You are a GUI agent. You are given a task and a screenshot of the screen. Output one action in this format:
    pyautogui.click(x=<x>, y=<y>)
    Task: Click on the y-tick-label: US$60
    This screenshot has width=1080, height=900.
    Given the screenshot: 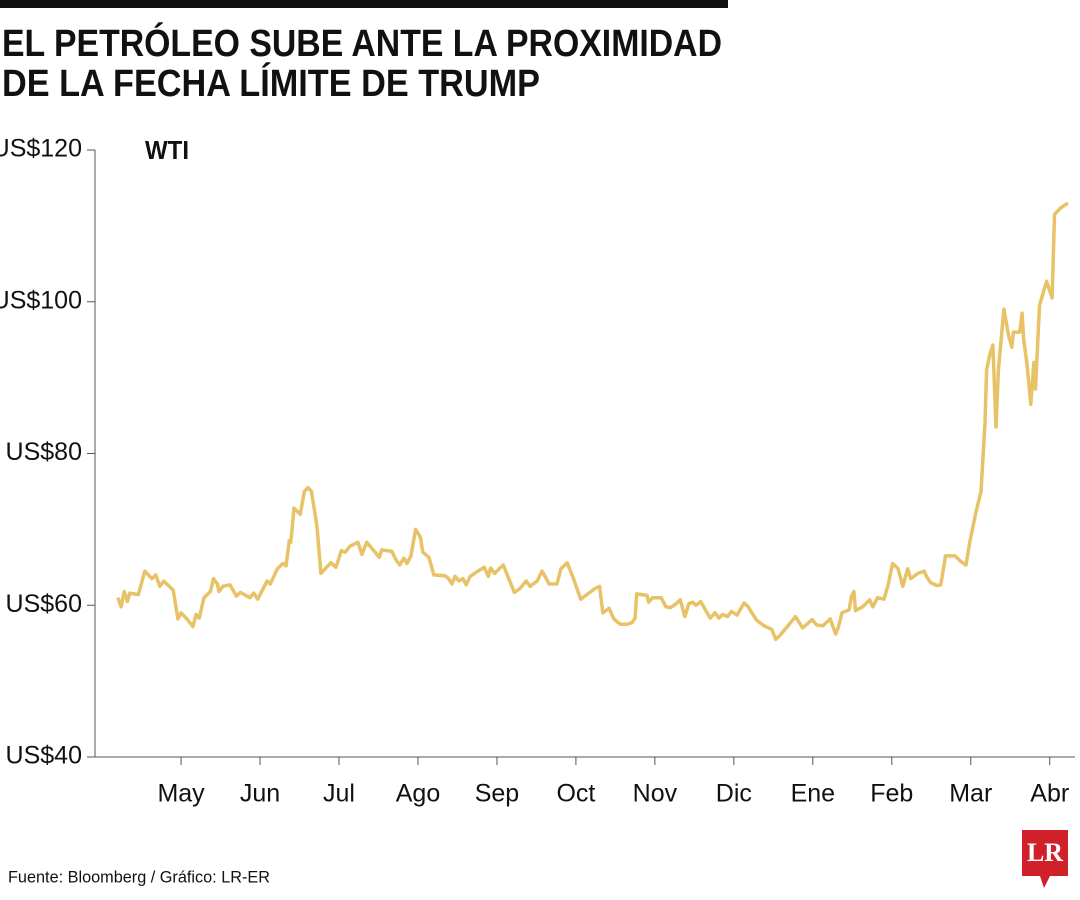 What is the action you would take?
    pyautogui.click(x=44, y=604)
    